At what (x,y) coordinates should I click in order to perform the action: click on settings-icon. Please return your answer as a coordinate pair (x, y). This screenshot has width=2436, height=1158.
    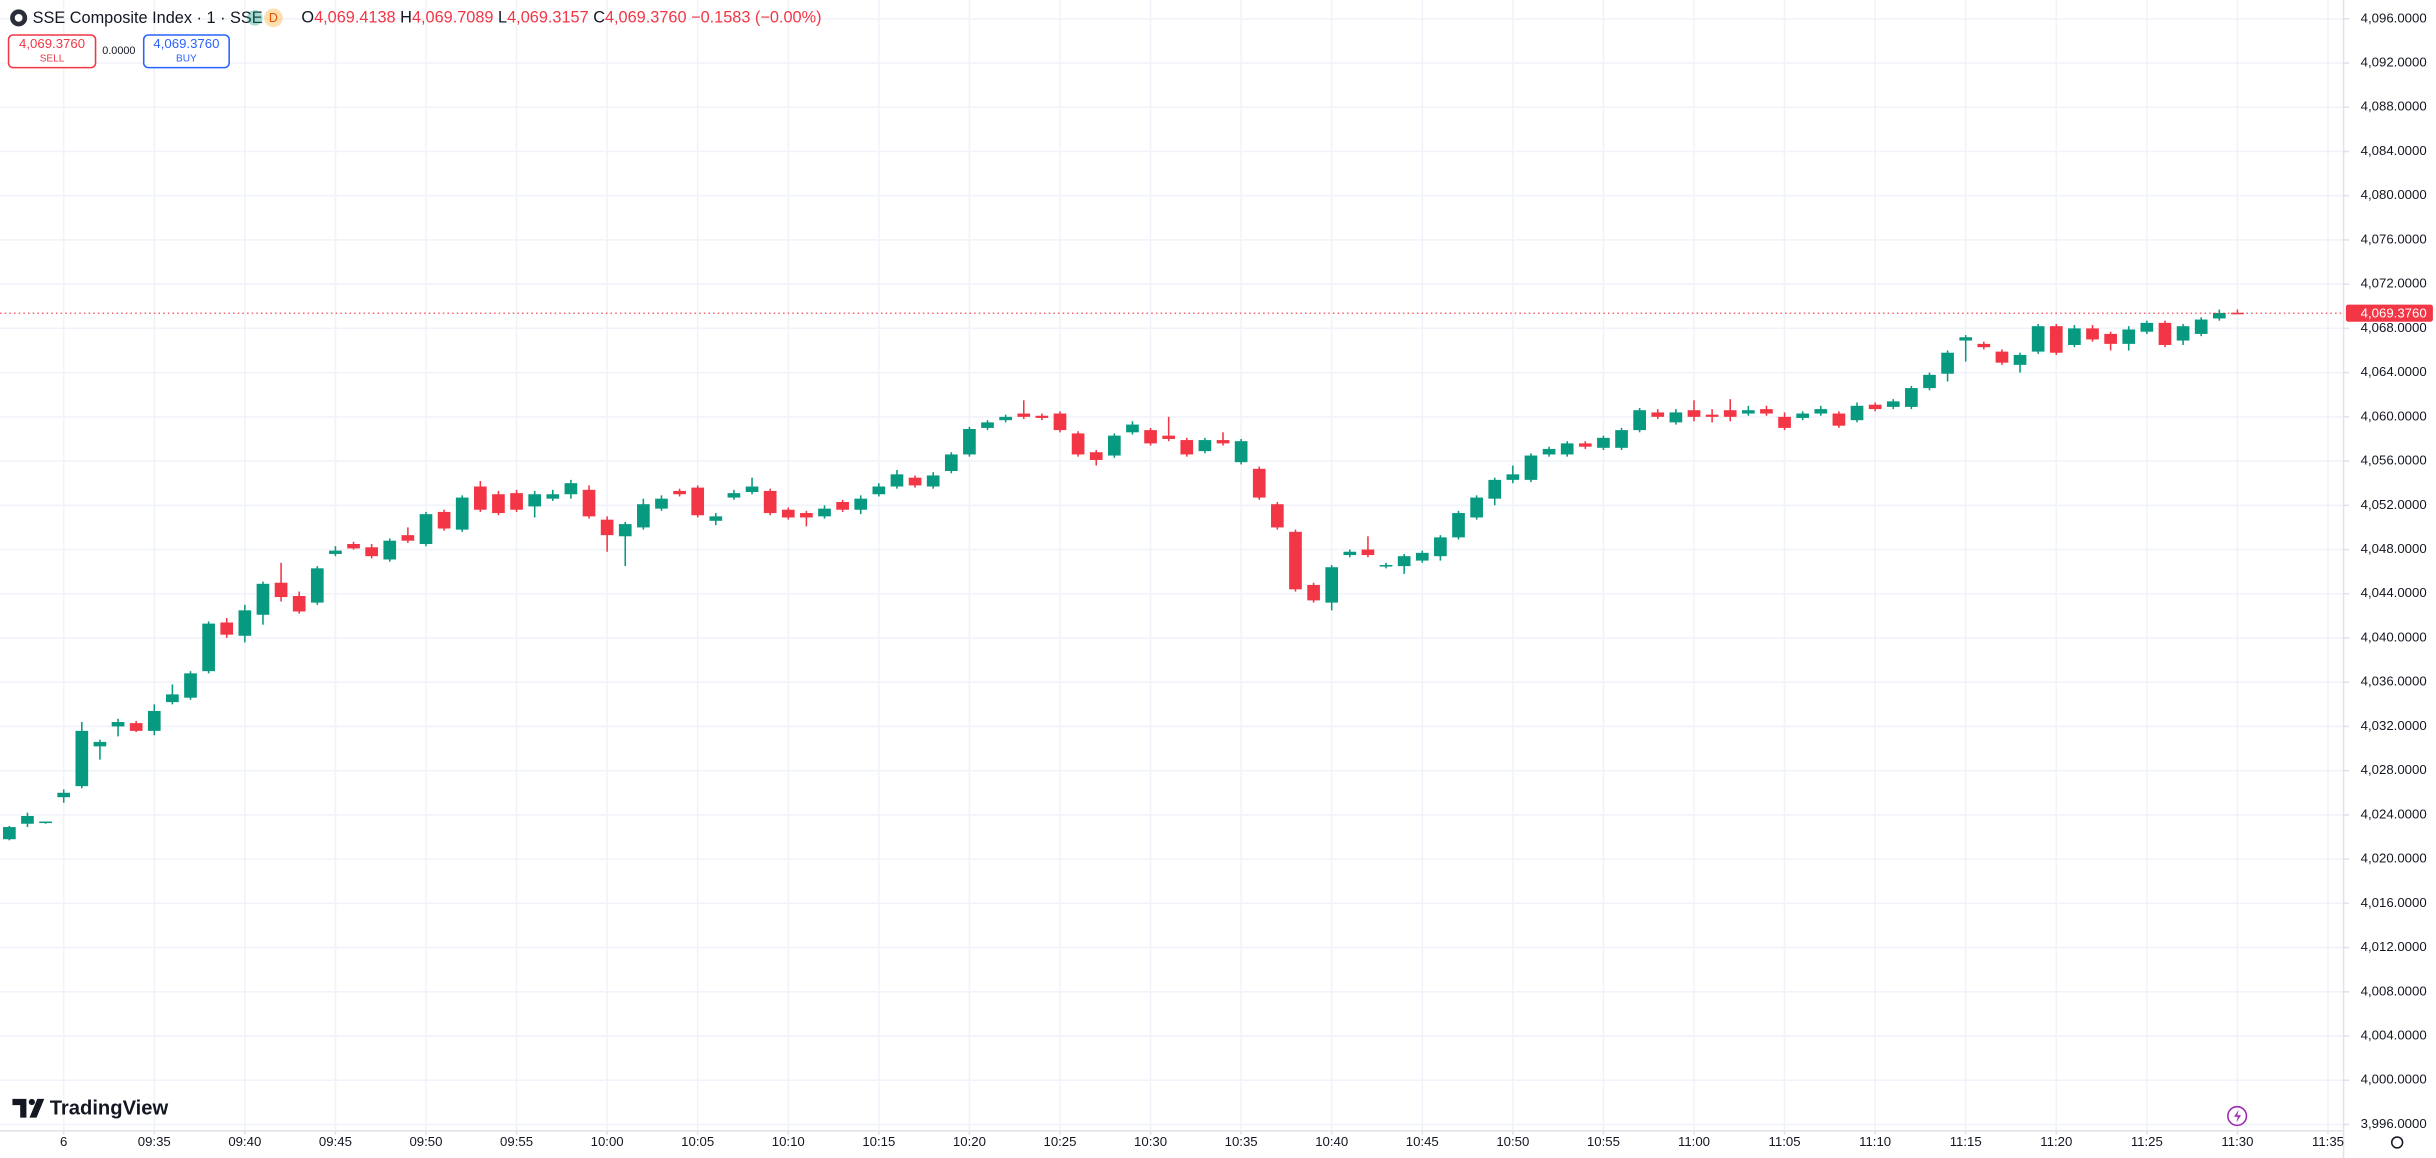
    Looking at the image, I should click on (2397, 1142).